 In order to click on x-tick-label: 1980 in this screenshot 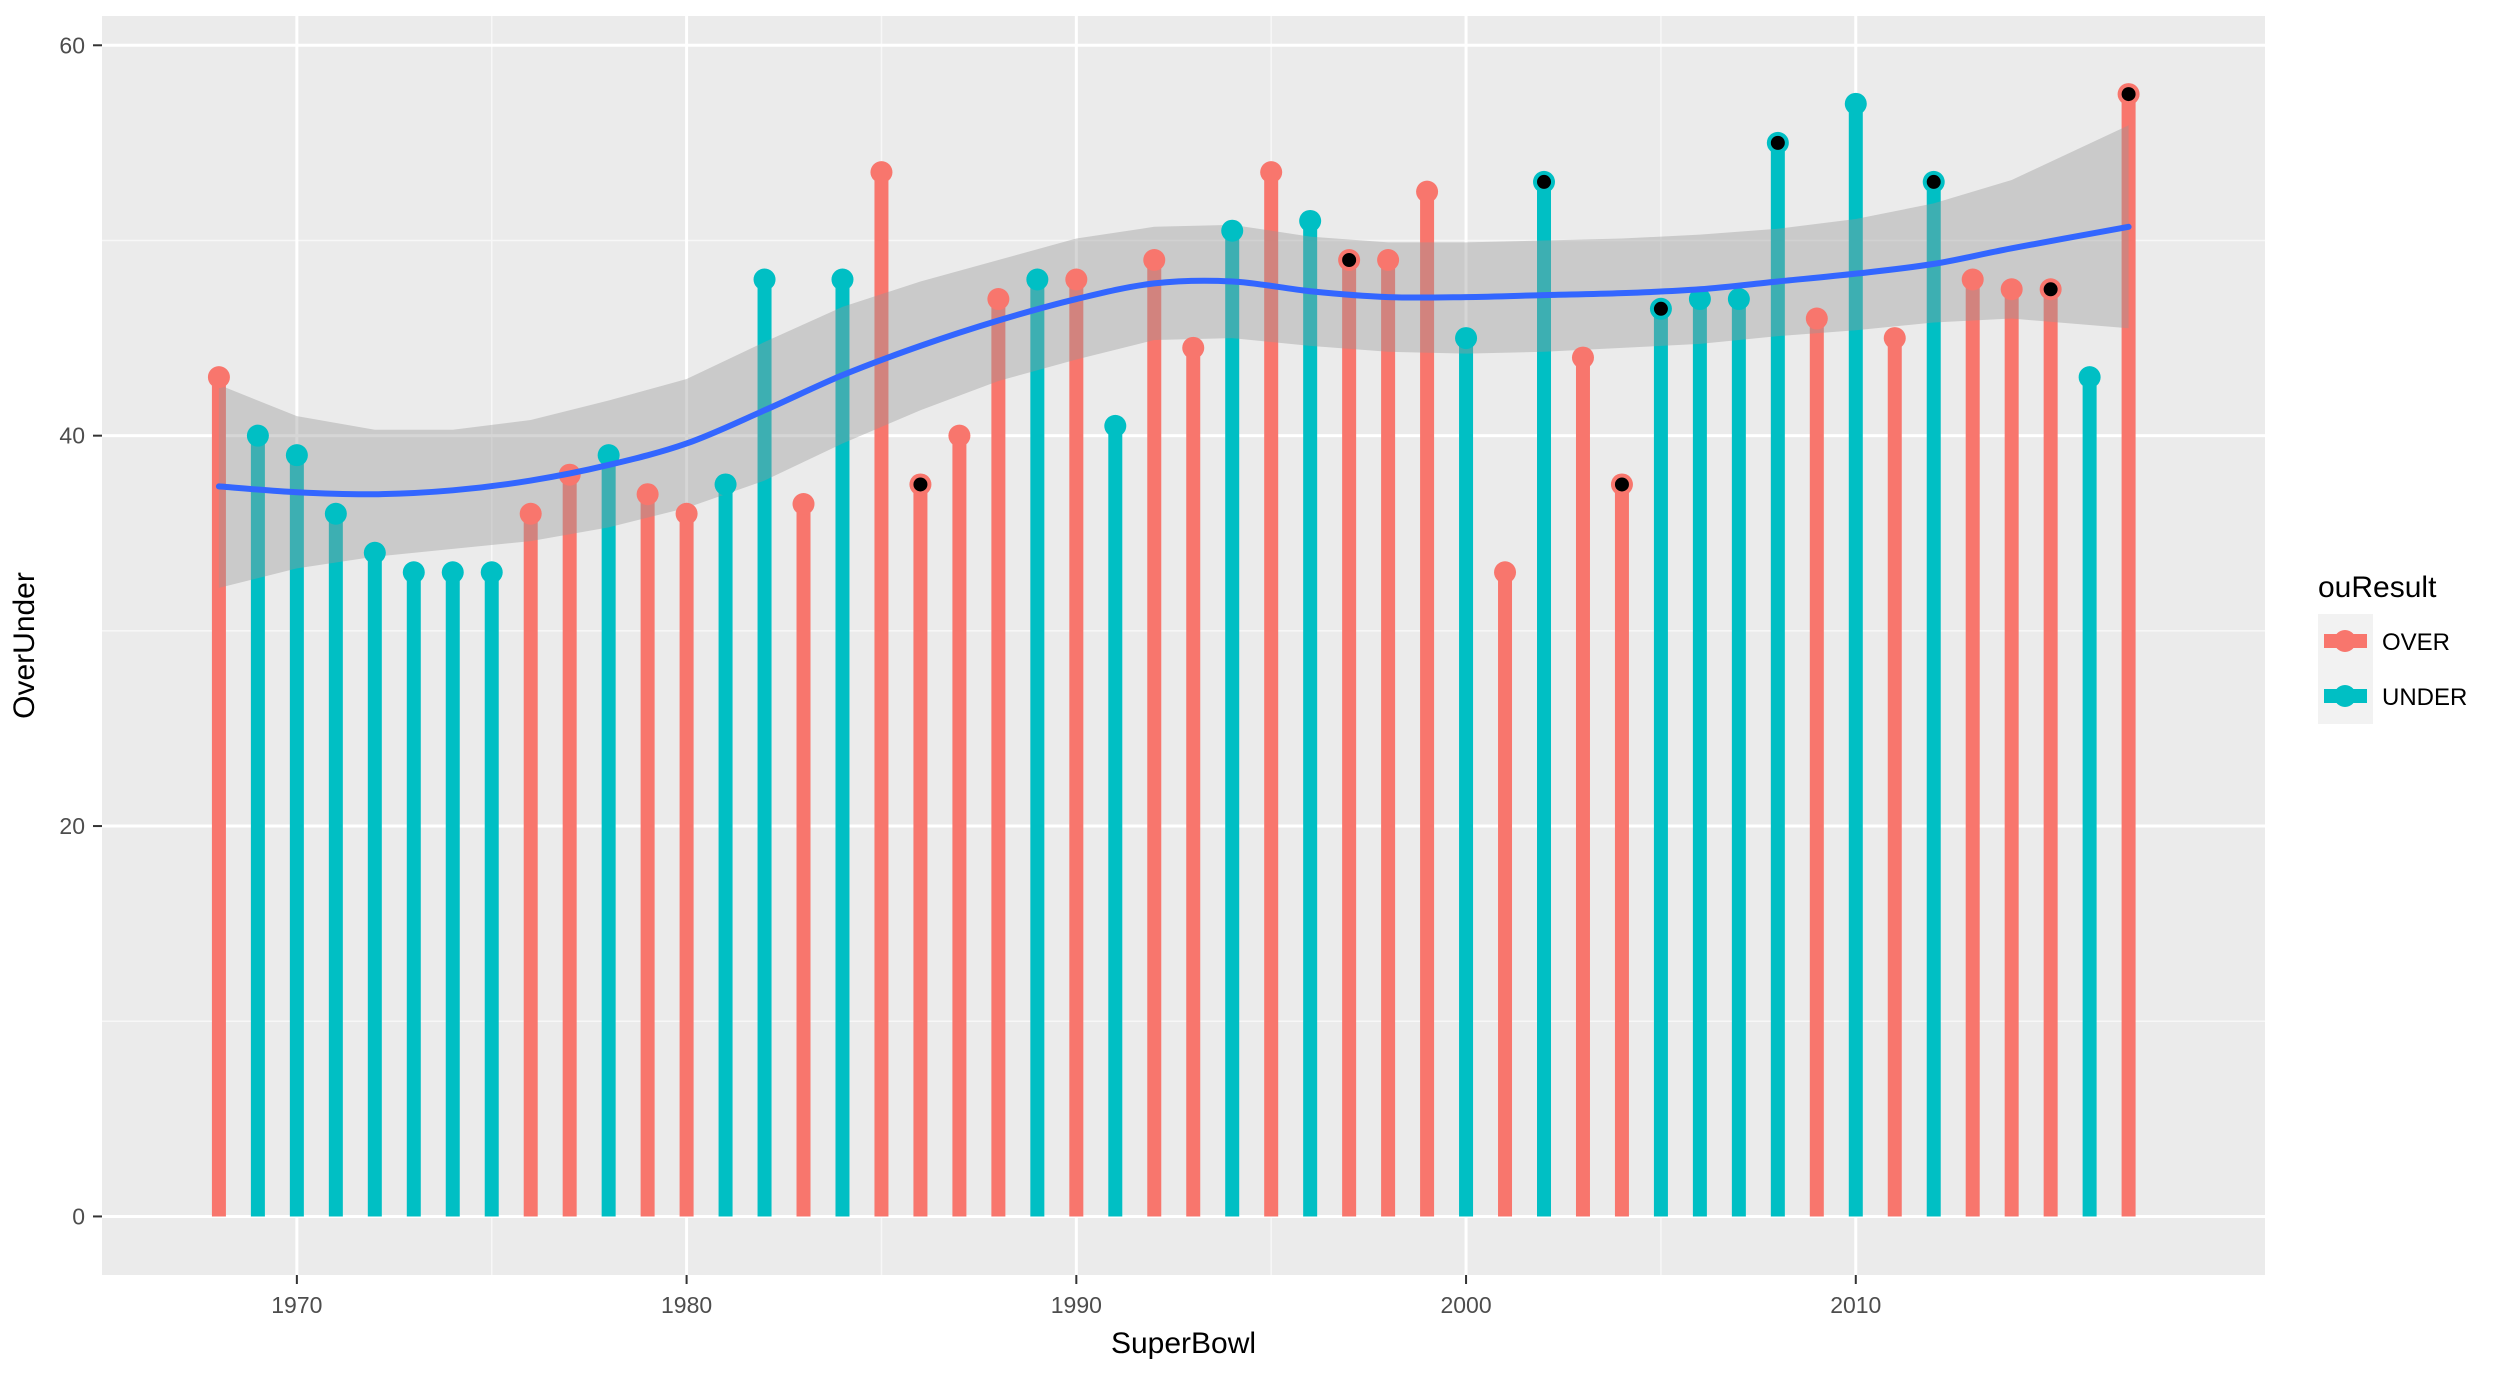, I will do `click(686, 1305)`.